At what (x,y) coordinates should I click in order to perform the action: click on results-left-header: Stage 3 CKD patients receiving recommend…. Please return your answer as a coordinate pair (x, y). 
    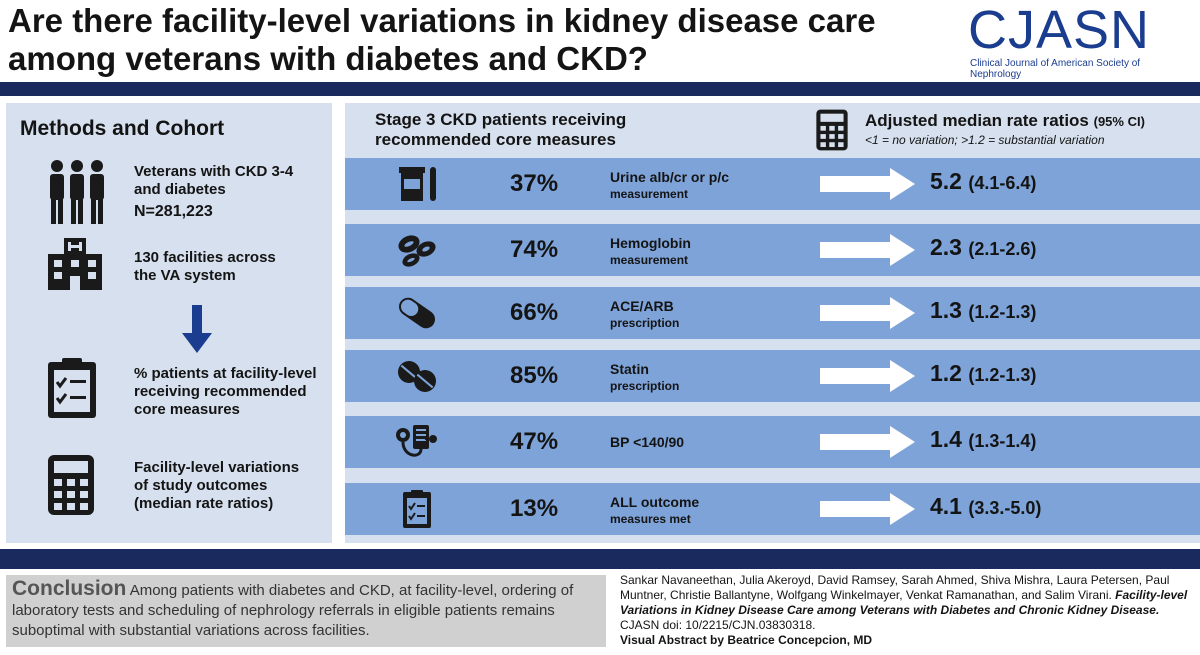
    Looking at the image, I should click on (501, 129).